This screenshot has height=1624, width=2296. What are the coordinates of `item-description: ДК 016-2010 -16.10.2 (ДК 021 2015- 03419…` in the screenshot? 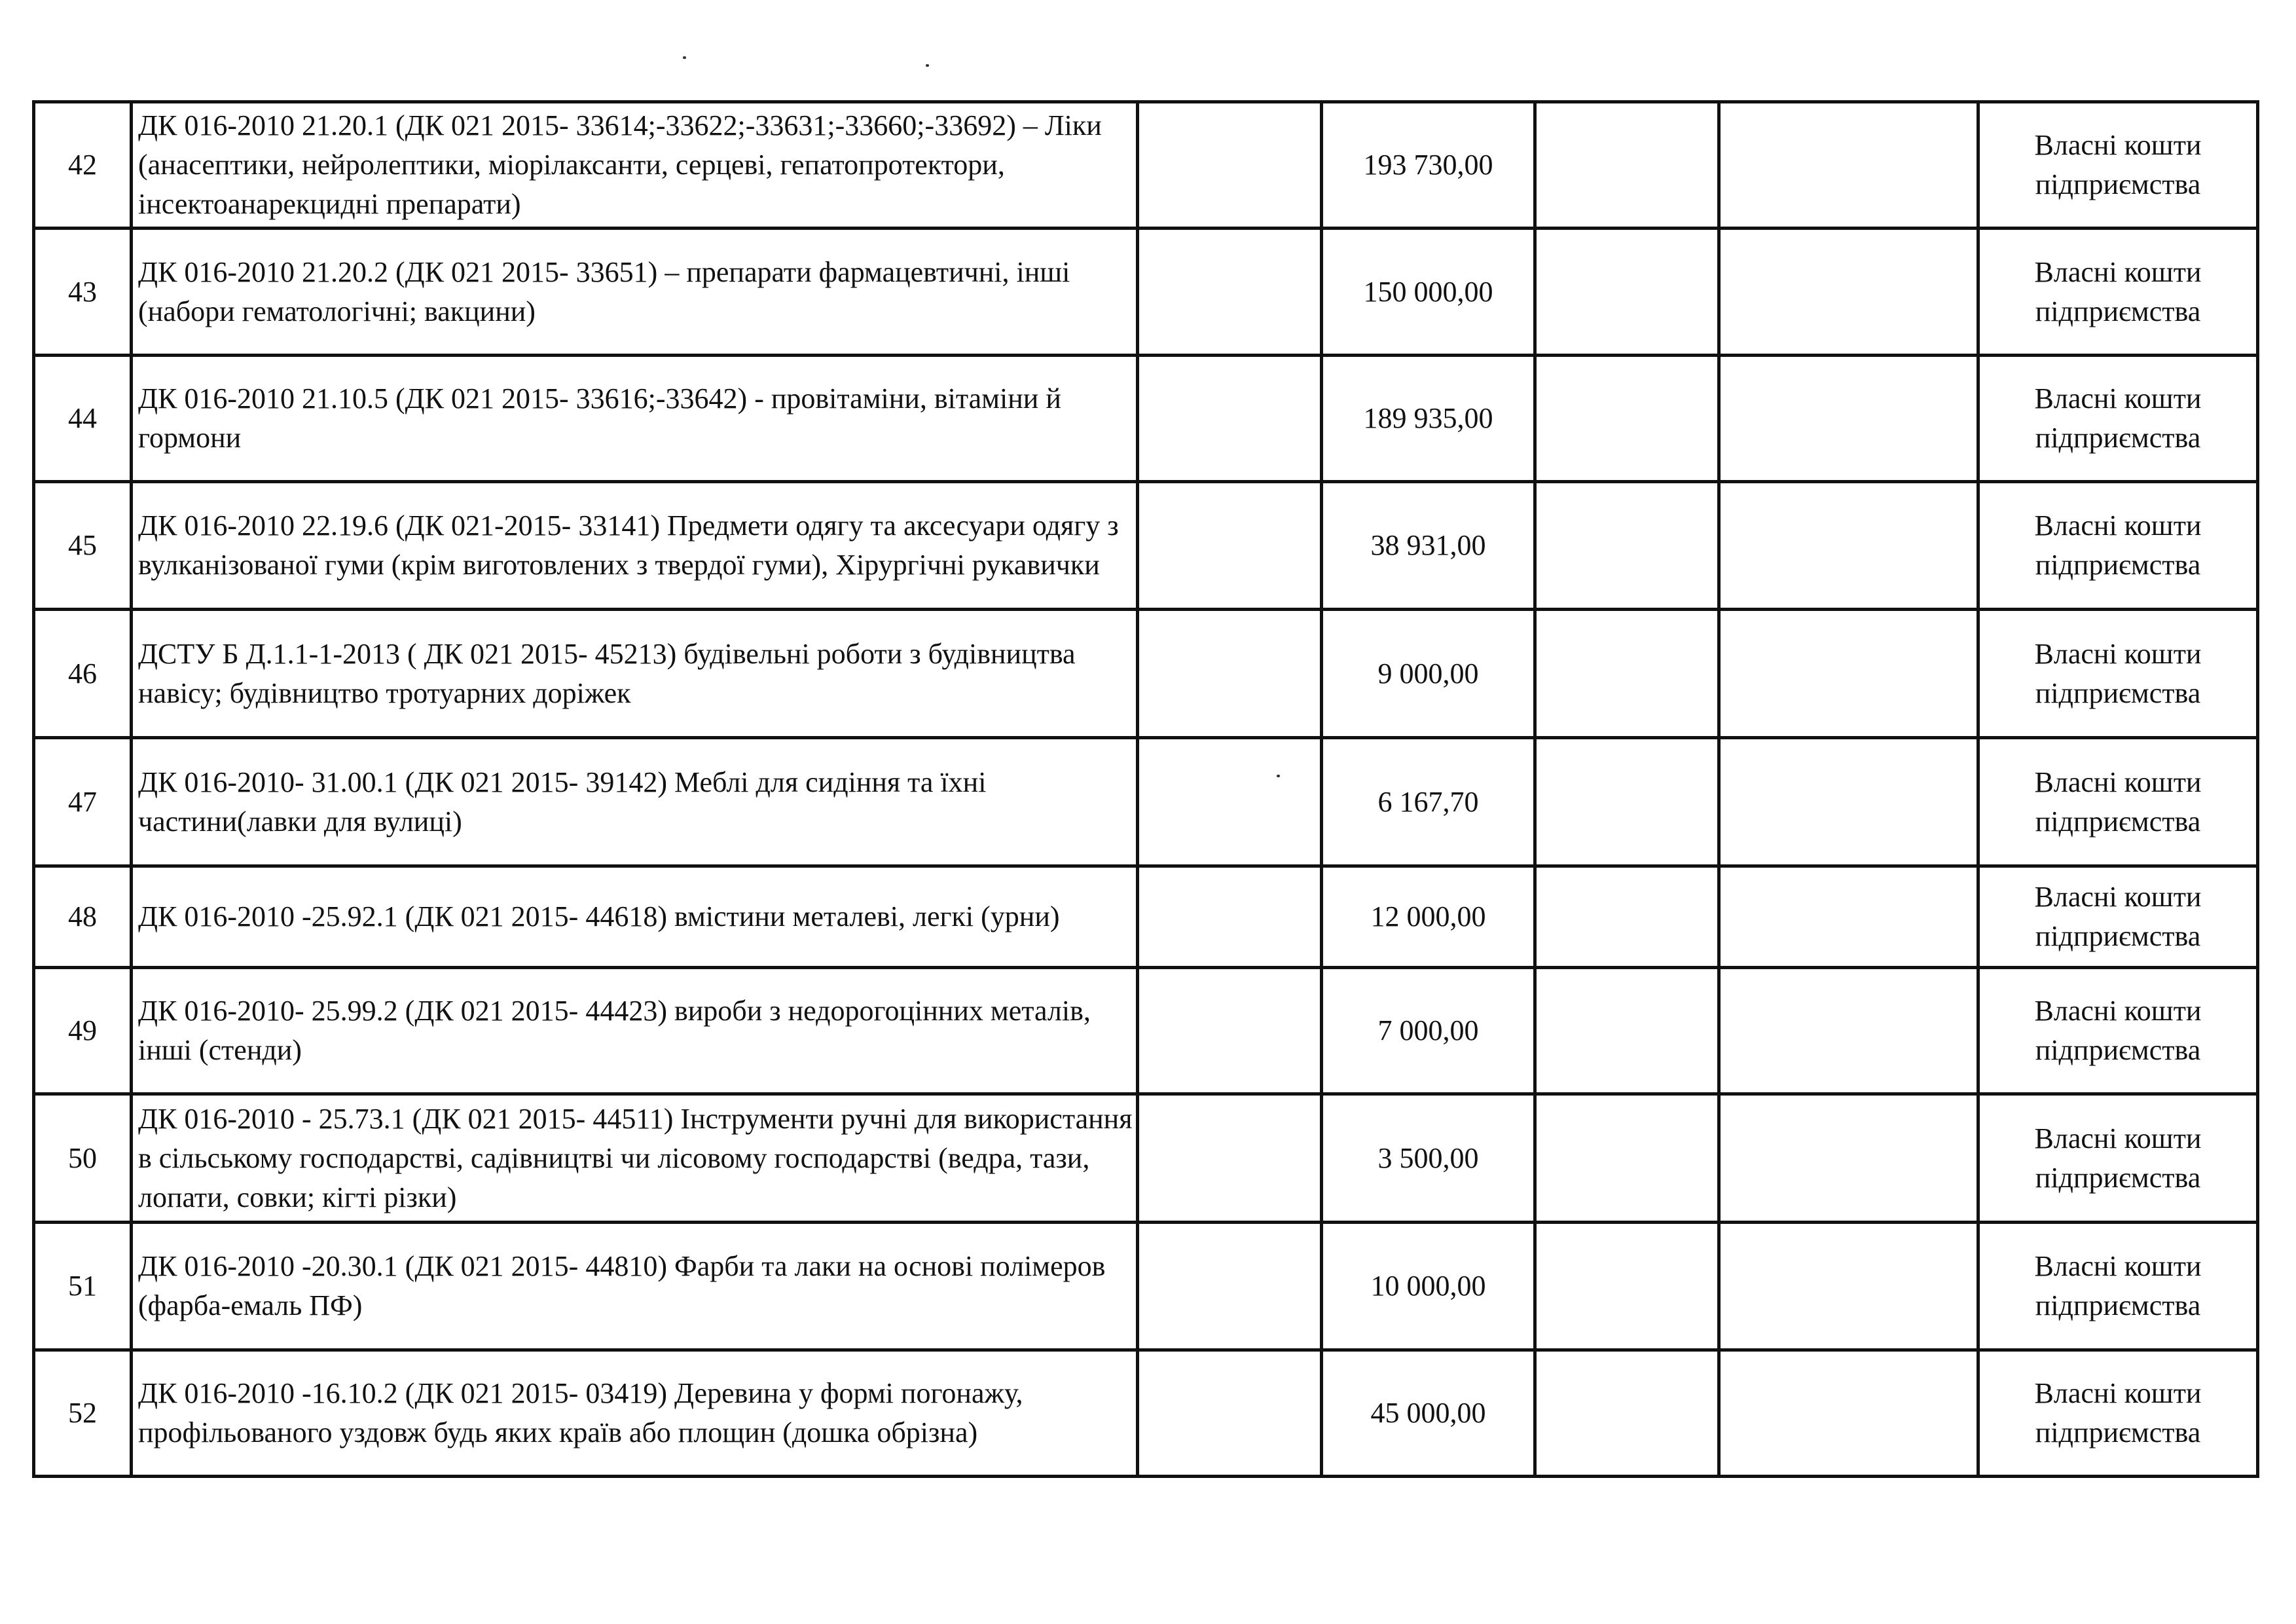 It's located at (634, 1413).